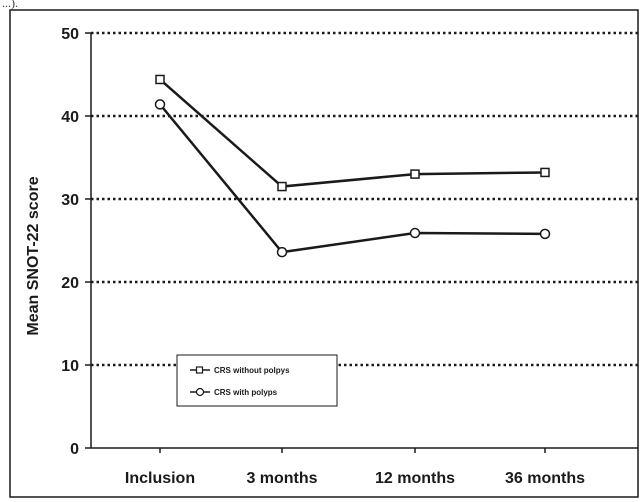 The image size is (643, 502). Describe the element at coordinates (355, 478) in the screenshot. I see `x-tick-labels: Inclusion 3 months 12 months 36 months` at that location.